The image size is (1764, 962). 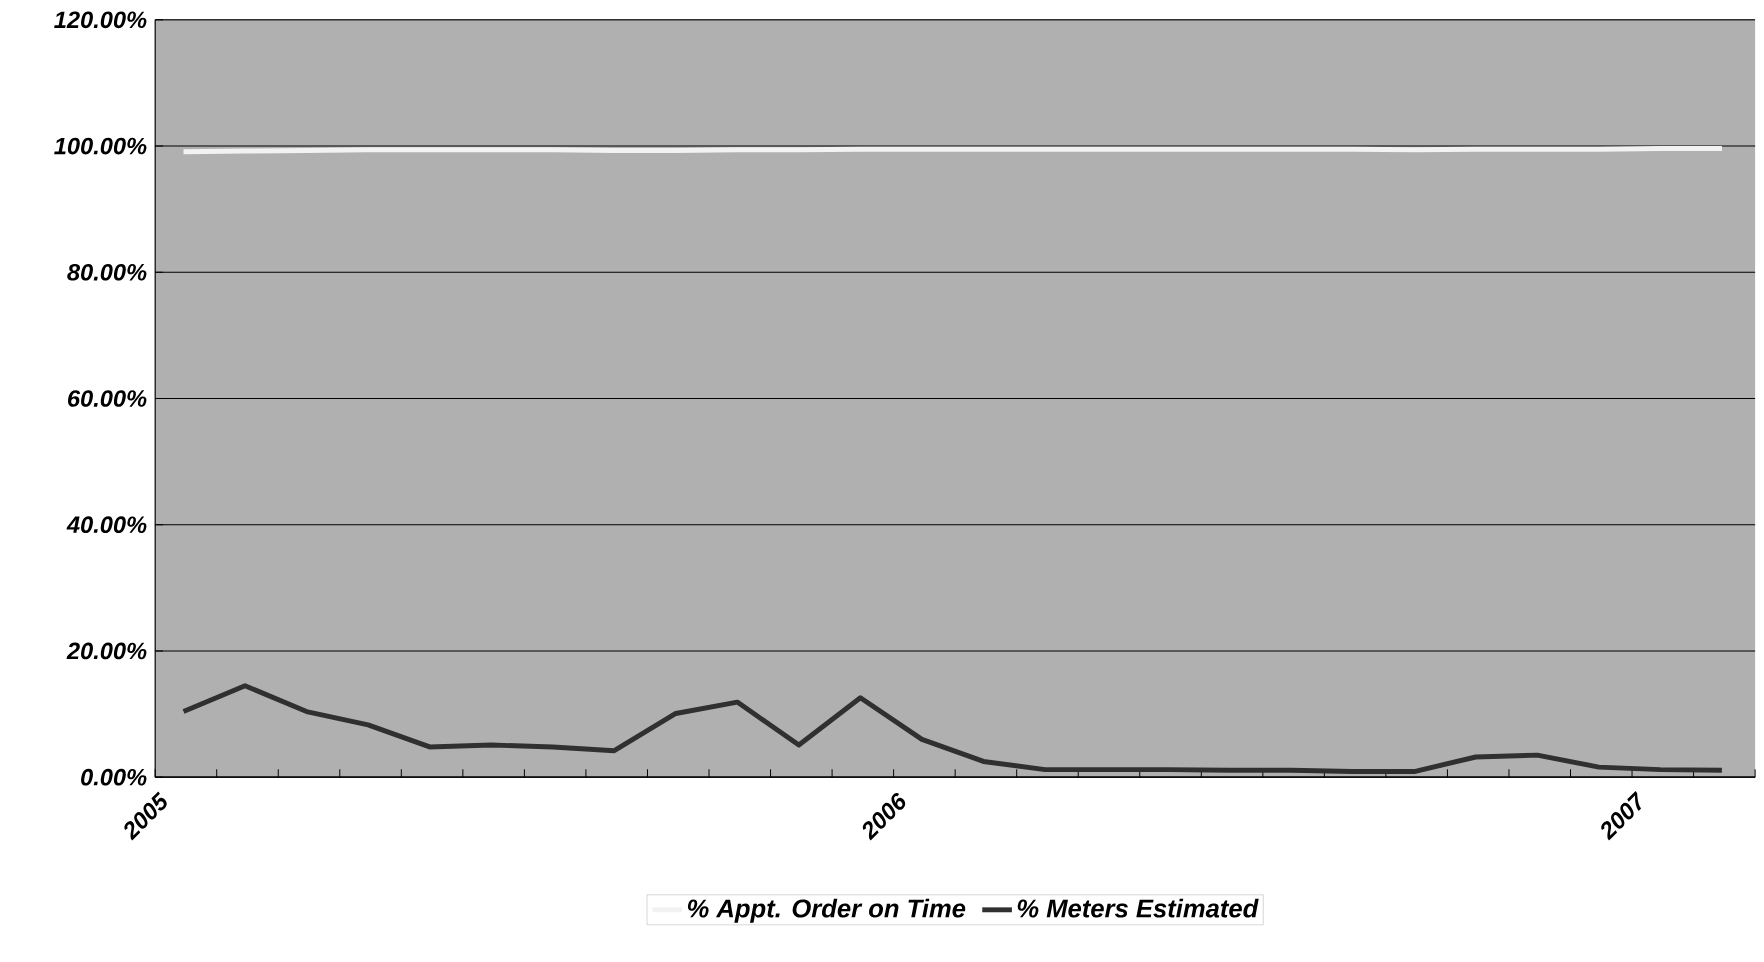 What do you see at coordinates (106, 651) in the screenshot?
I see `y-tick-label: 20.00%` at bounding box center [106, 651].